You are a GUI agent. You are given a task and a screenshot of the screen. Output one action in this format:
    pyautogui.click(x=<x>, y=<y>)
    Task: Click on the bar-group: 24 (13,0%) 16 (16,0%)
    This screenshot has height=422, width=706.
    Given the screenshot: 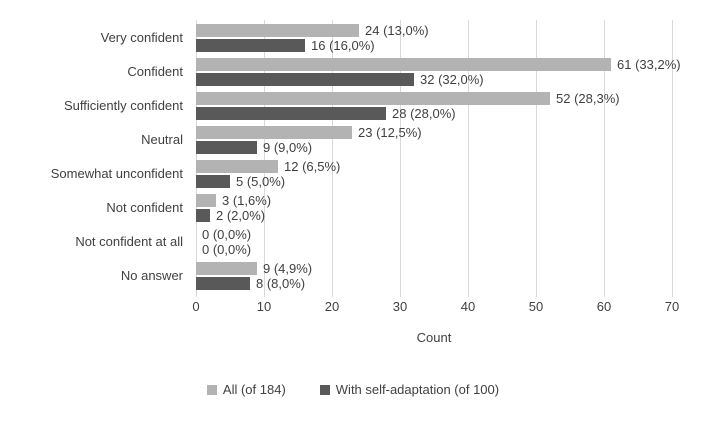 What is the action you would take?
    pyautogui.click(x=434, y=37)
    